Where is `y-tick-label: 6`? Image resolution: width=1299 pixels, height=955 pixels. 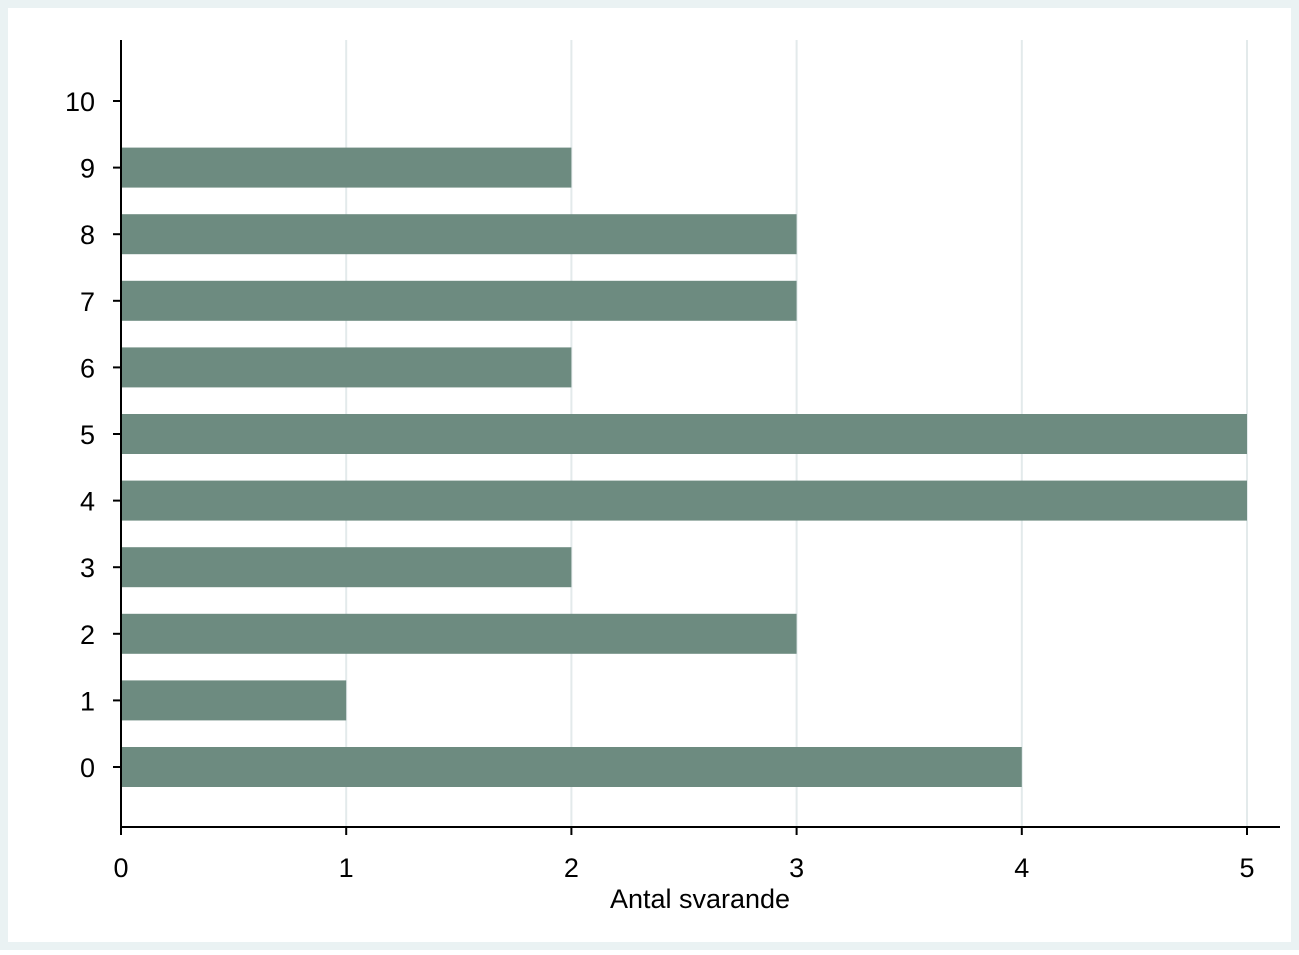
y-tick-label: 6 is located at coordinates (87, 368).